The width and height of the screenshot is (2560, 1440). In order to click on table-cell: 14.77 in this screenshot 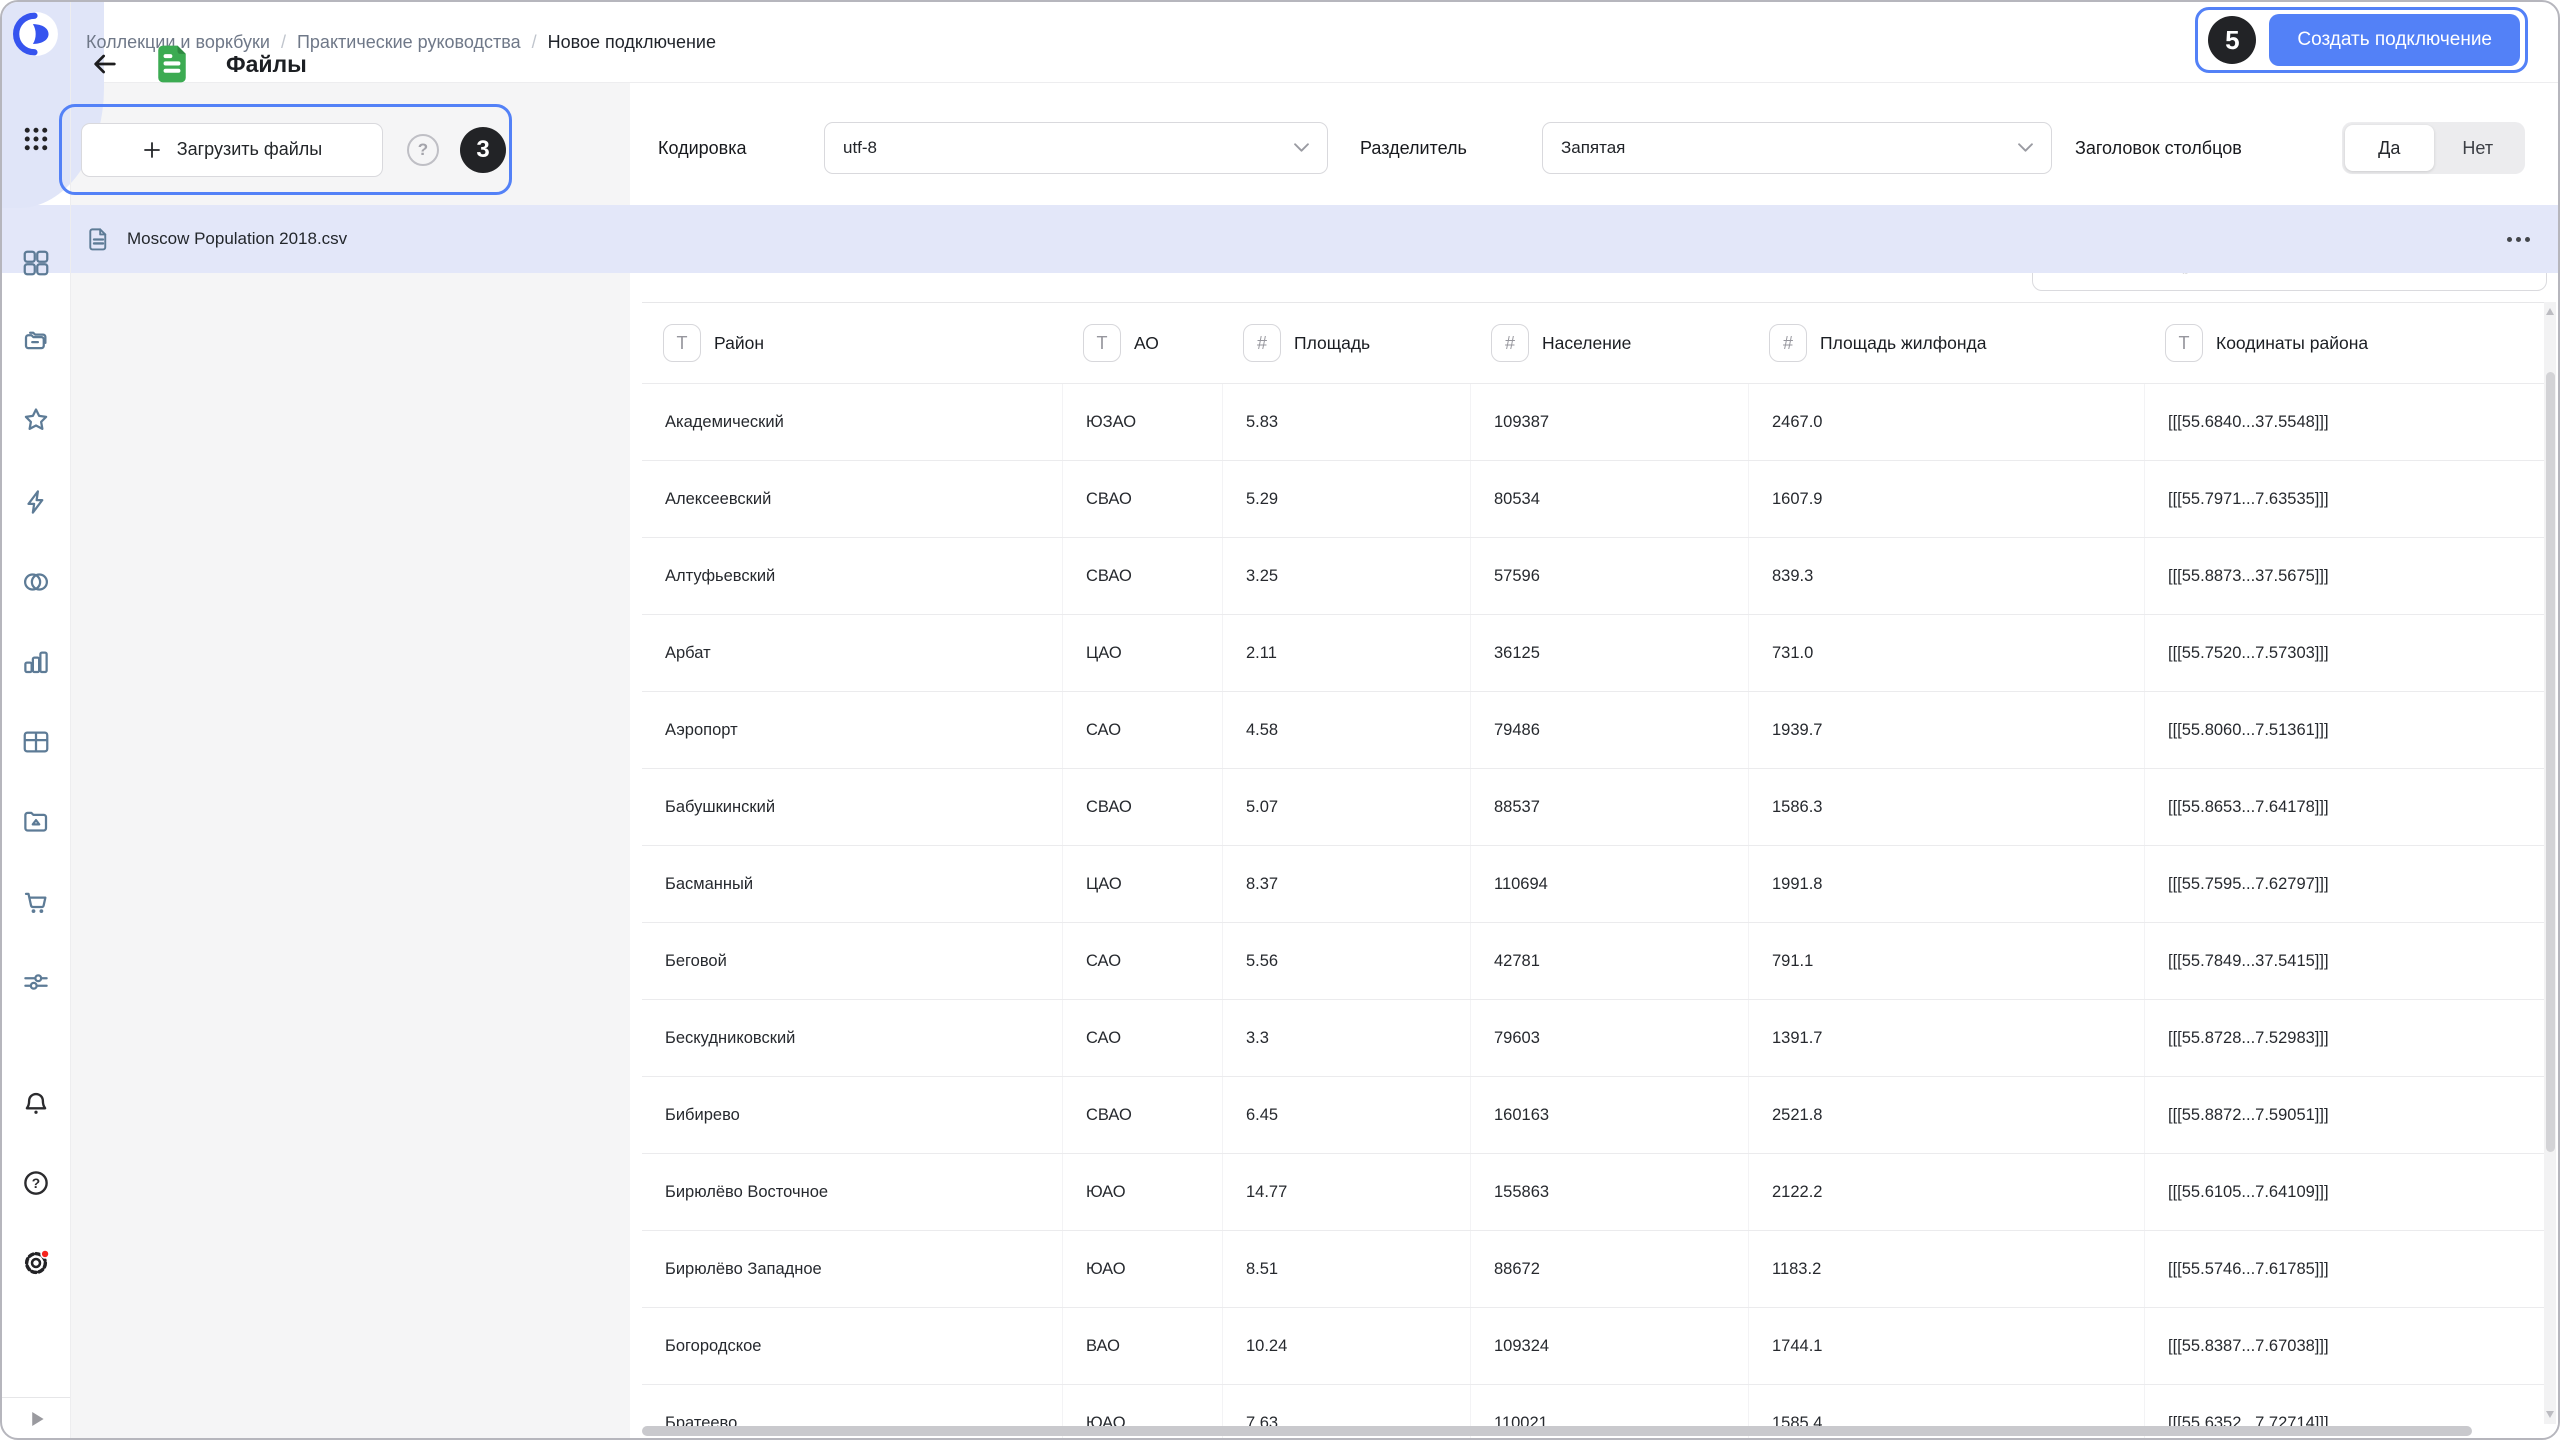, I will do `click(1346, 1192)`.